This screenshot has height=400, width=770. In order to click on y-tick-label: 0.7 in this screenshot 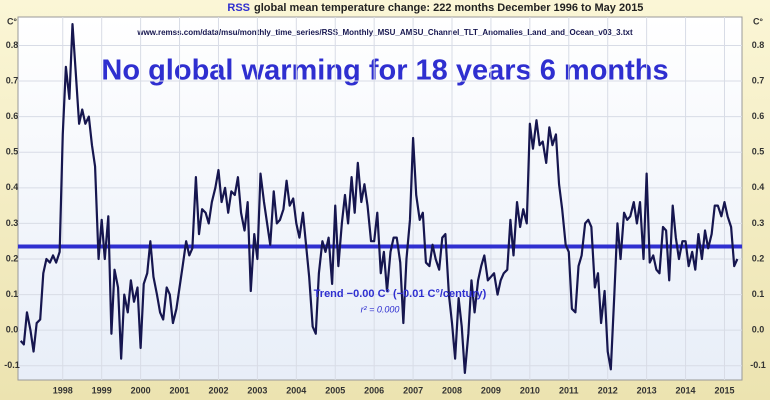, I will do `click(12, 80)`.